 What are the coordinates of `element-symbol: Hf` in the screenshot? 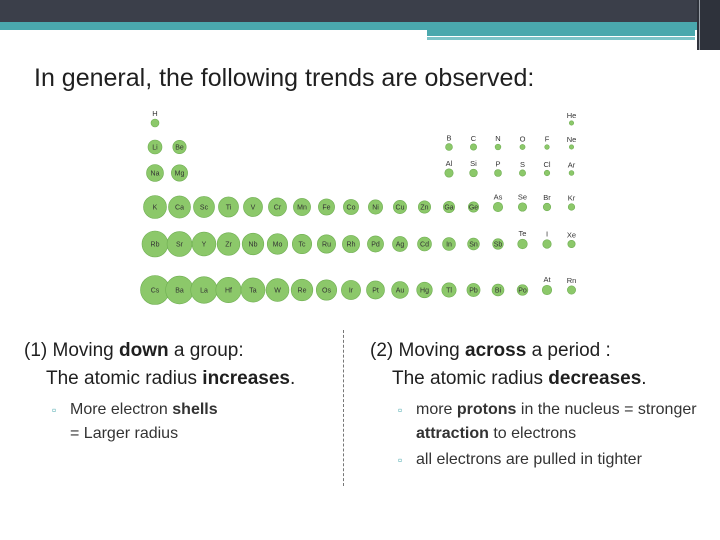 It's located at (228, 291).